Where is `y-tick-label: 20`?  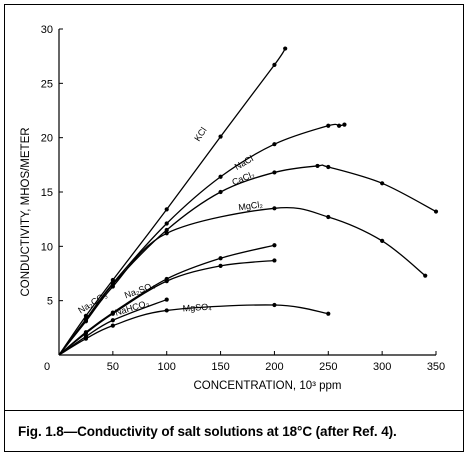
y-tick-label: 20 is located at coordinates (47, 139).